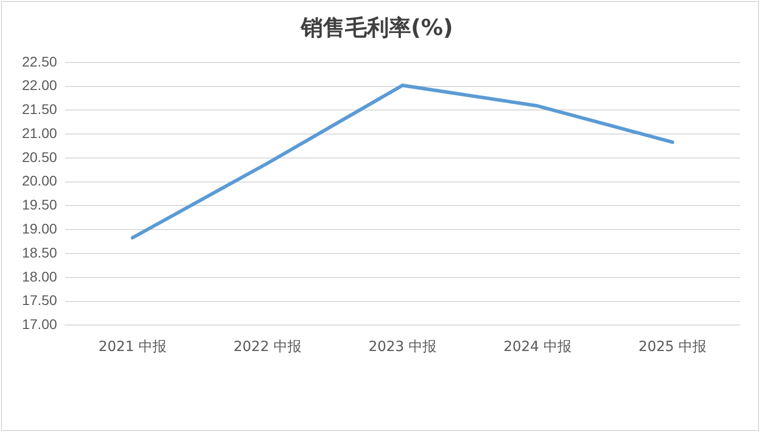 The height and width of the screenshot is (434, 762). What do you see at coordinates (132, 347) in the screenshot?
I see `x-tick-label: 2021 中报` at bounding box center [132, 347].